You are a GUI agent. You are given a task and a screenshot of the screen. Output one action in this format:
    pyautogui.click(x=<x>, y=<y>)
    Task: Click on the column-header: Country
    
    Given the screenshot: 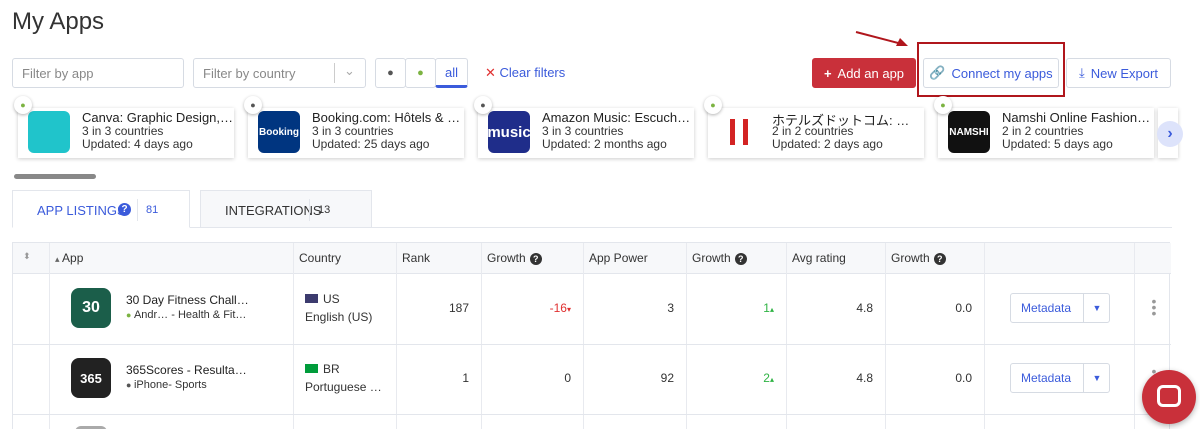 What is the action you would take?
    pyautogui.click(x=320, y=258)
    